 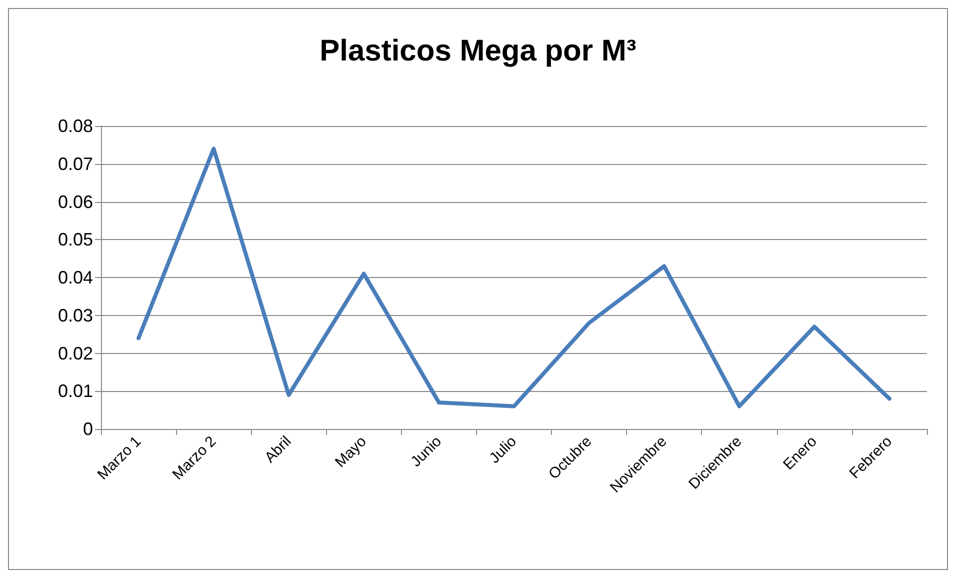 I want to click on y-tick-label: 0, so click(x=87, y=429).